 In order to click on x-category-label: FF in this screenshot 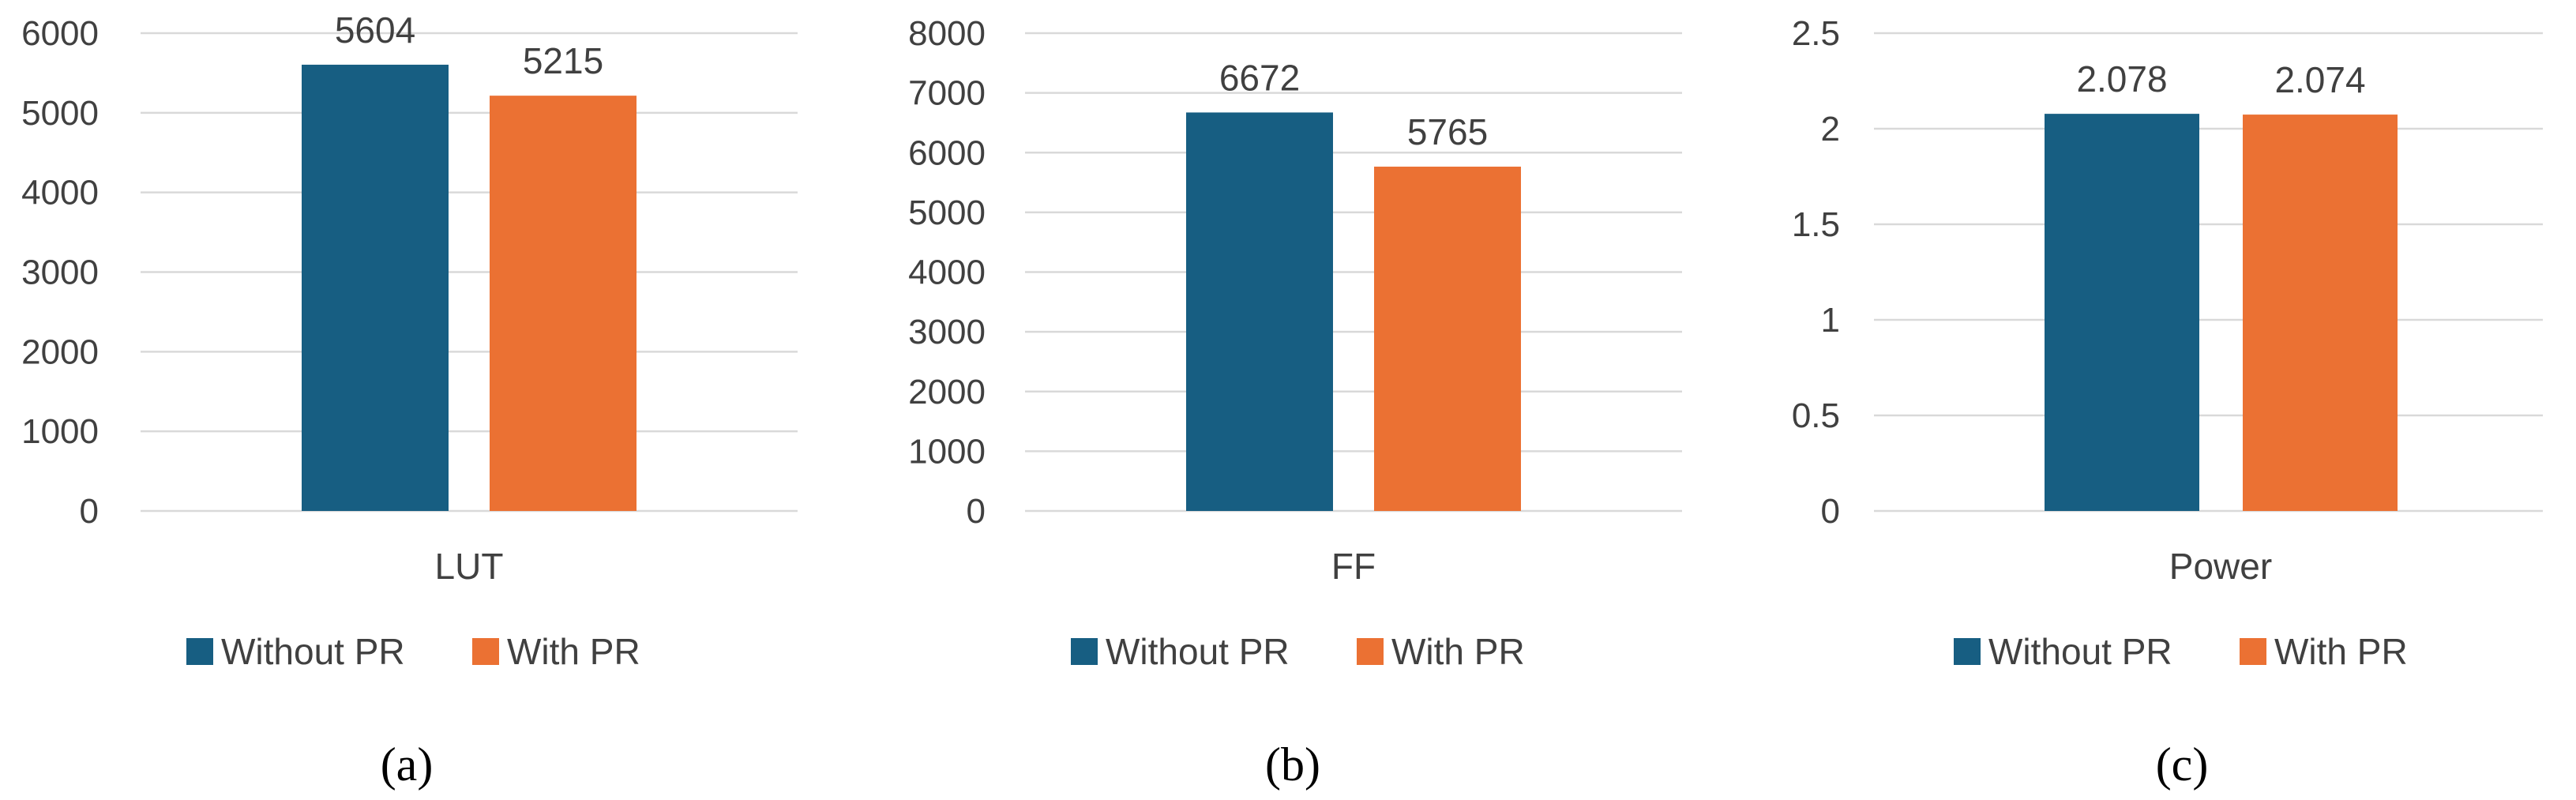, I will do `click(1353, 566)`.